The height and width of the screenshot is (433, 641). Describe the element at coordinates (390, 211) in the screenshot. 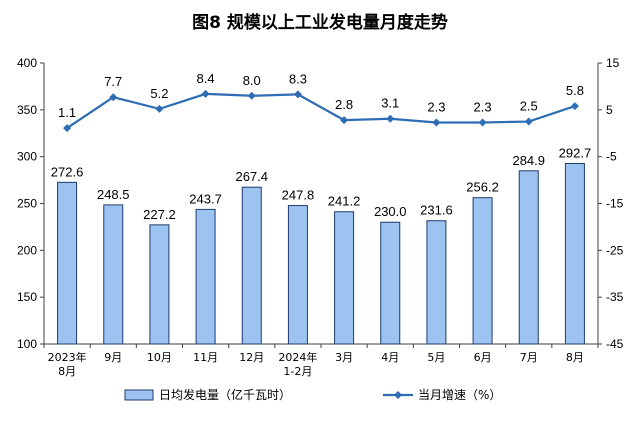

I see `bar-value-label: 230.0` at that location.